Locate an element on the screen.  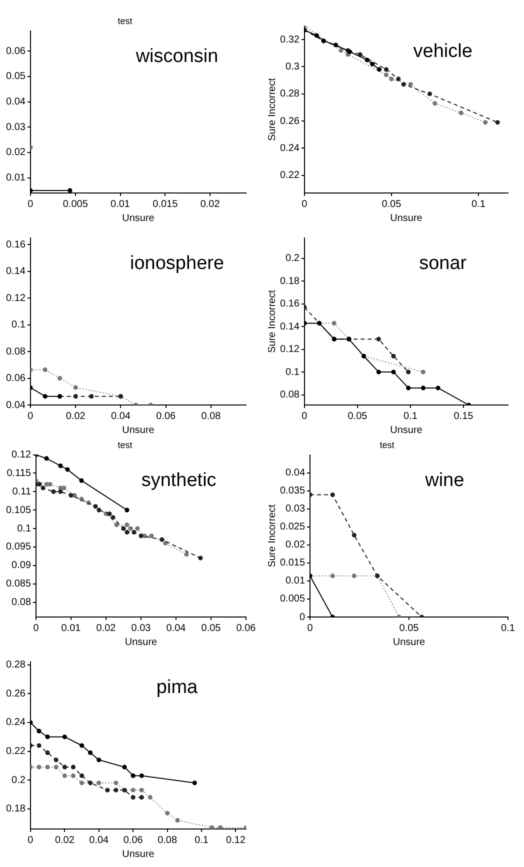
y-tick-label: 0.005 is located at coordinates (293, 599).